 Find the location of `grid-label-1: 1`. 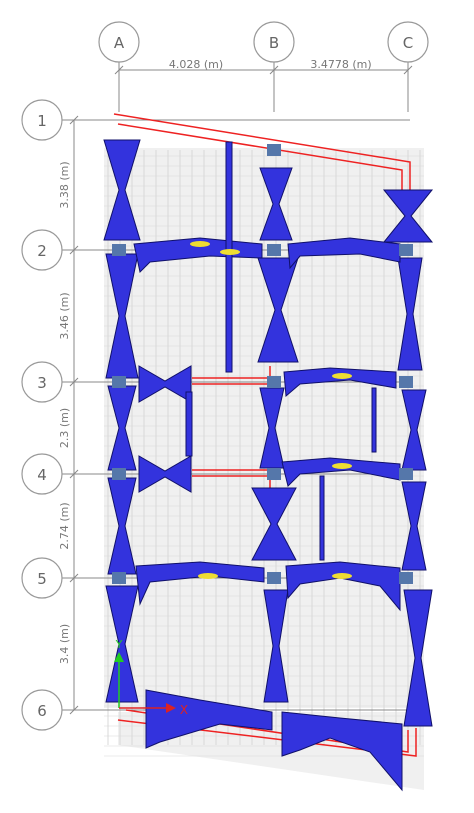

grid-label-1: 1 is located at coordinates (42, 121).